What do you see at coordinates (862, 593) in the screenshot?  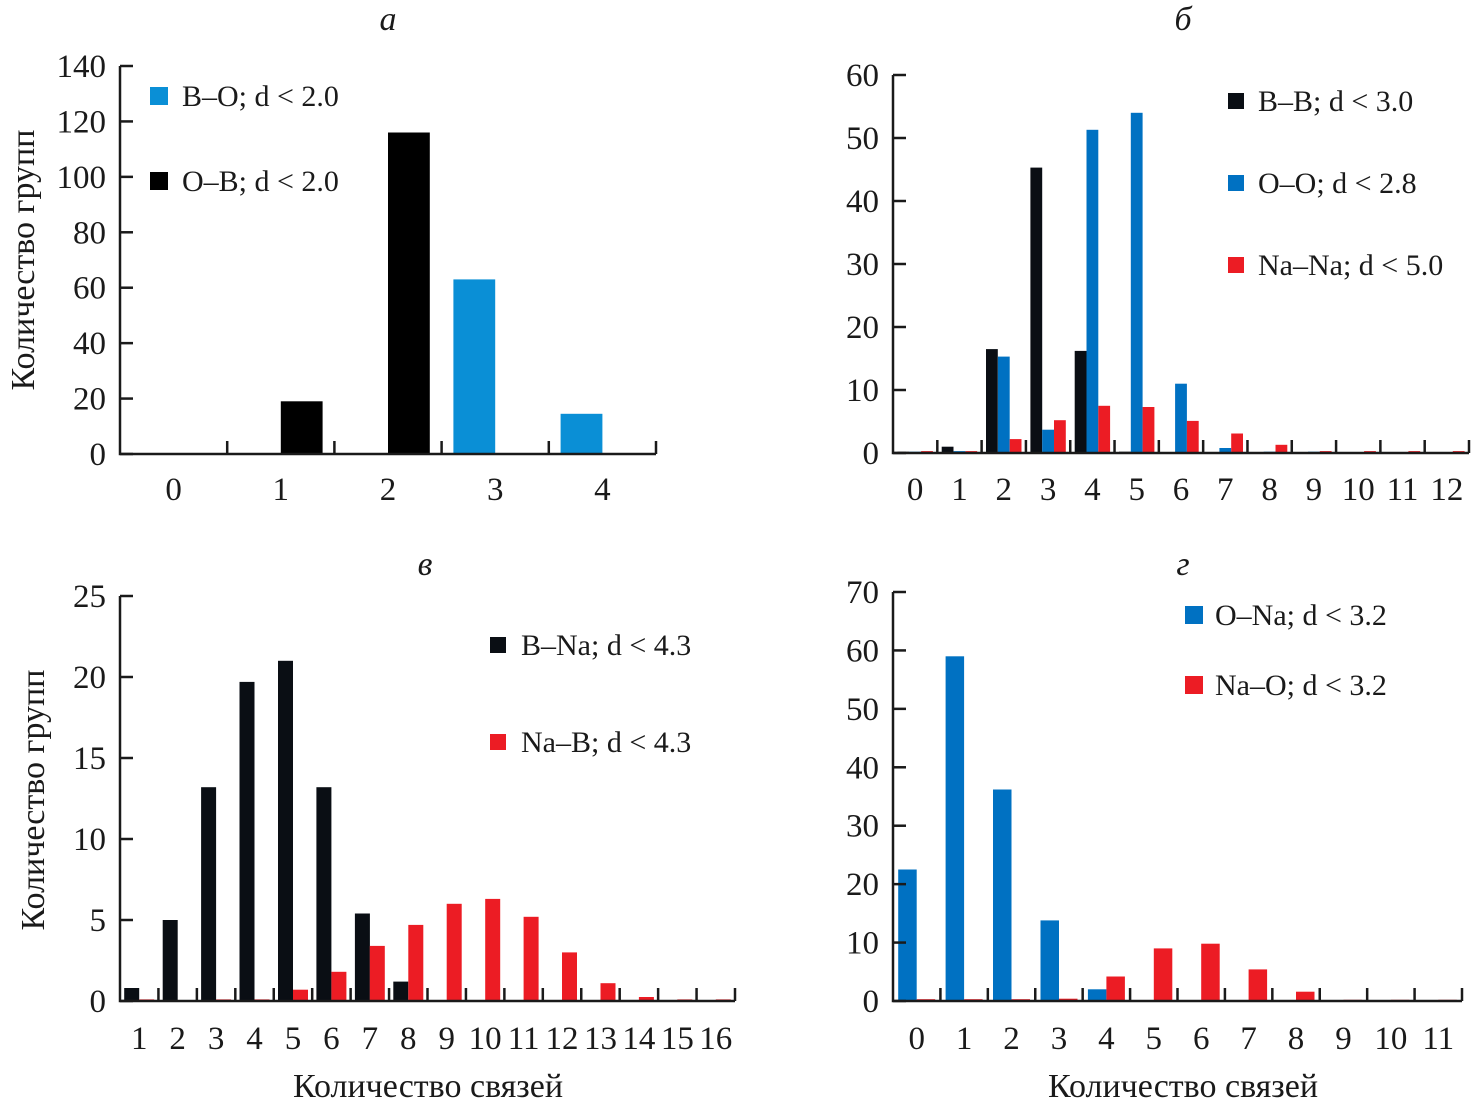 I see `y-tick-label: 70` at bounding box center [862, 593].